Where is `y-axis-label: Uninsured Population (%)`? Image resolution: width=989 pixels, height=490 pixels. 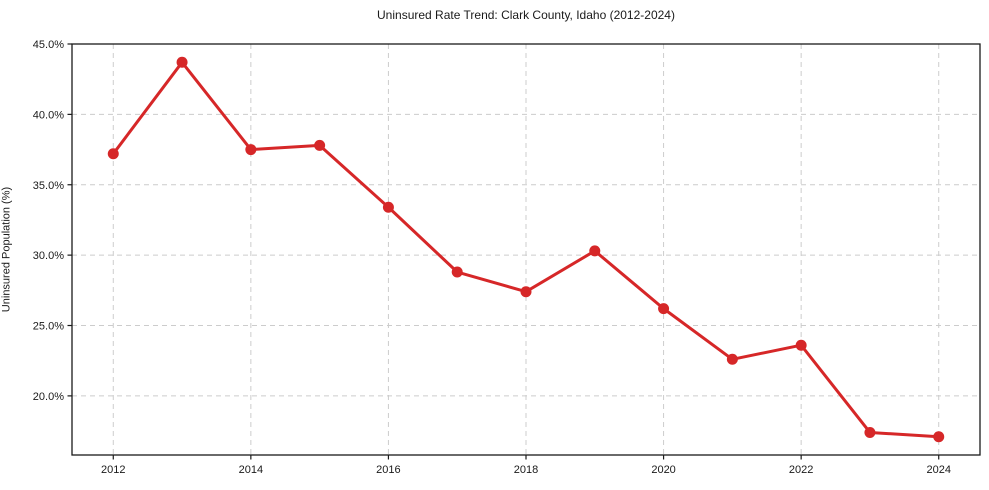
y-axis-label: Uninsured Population (%) is located at coordinates (6, 249).